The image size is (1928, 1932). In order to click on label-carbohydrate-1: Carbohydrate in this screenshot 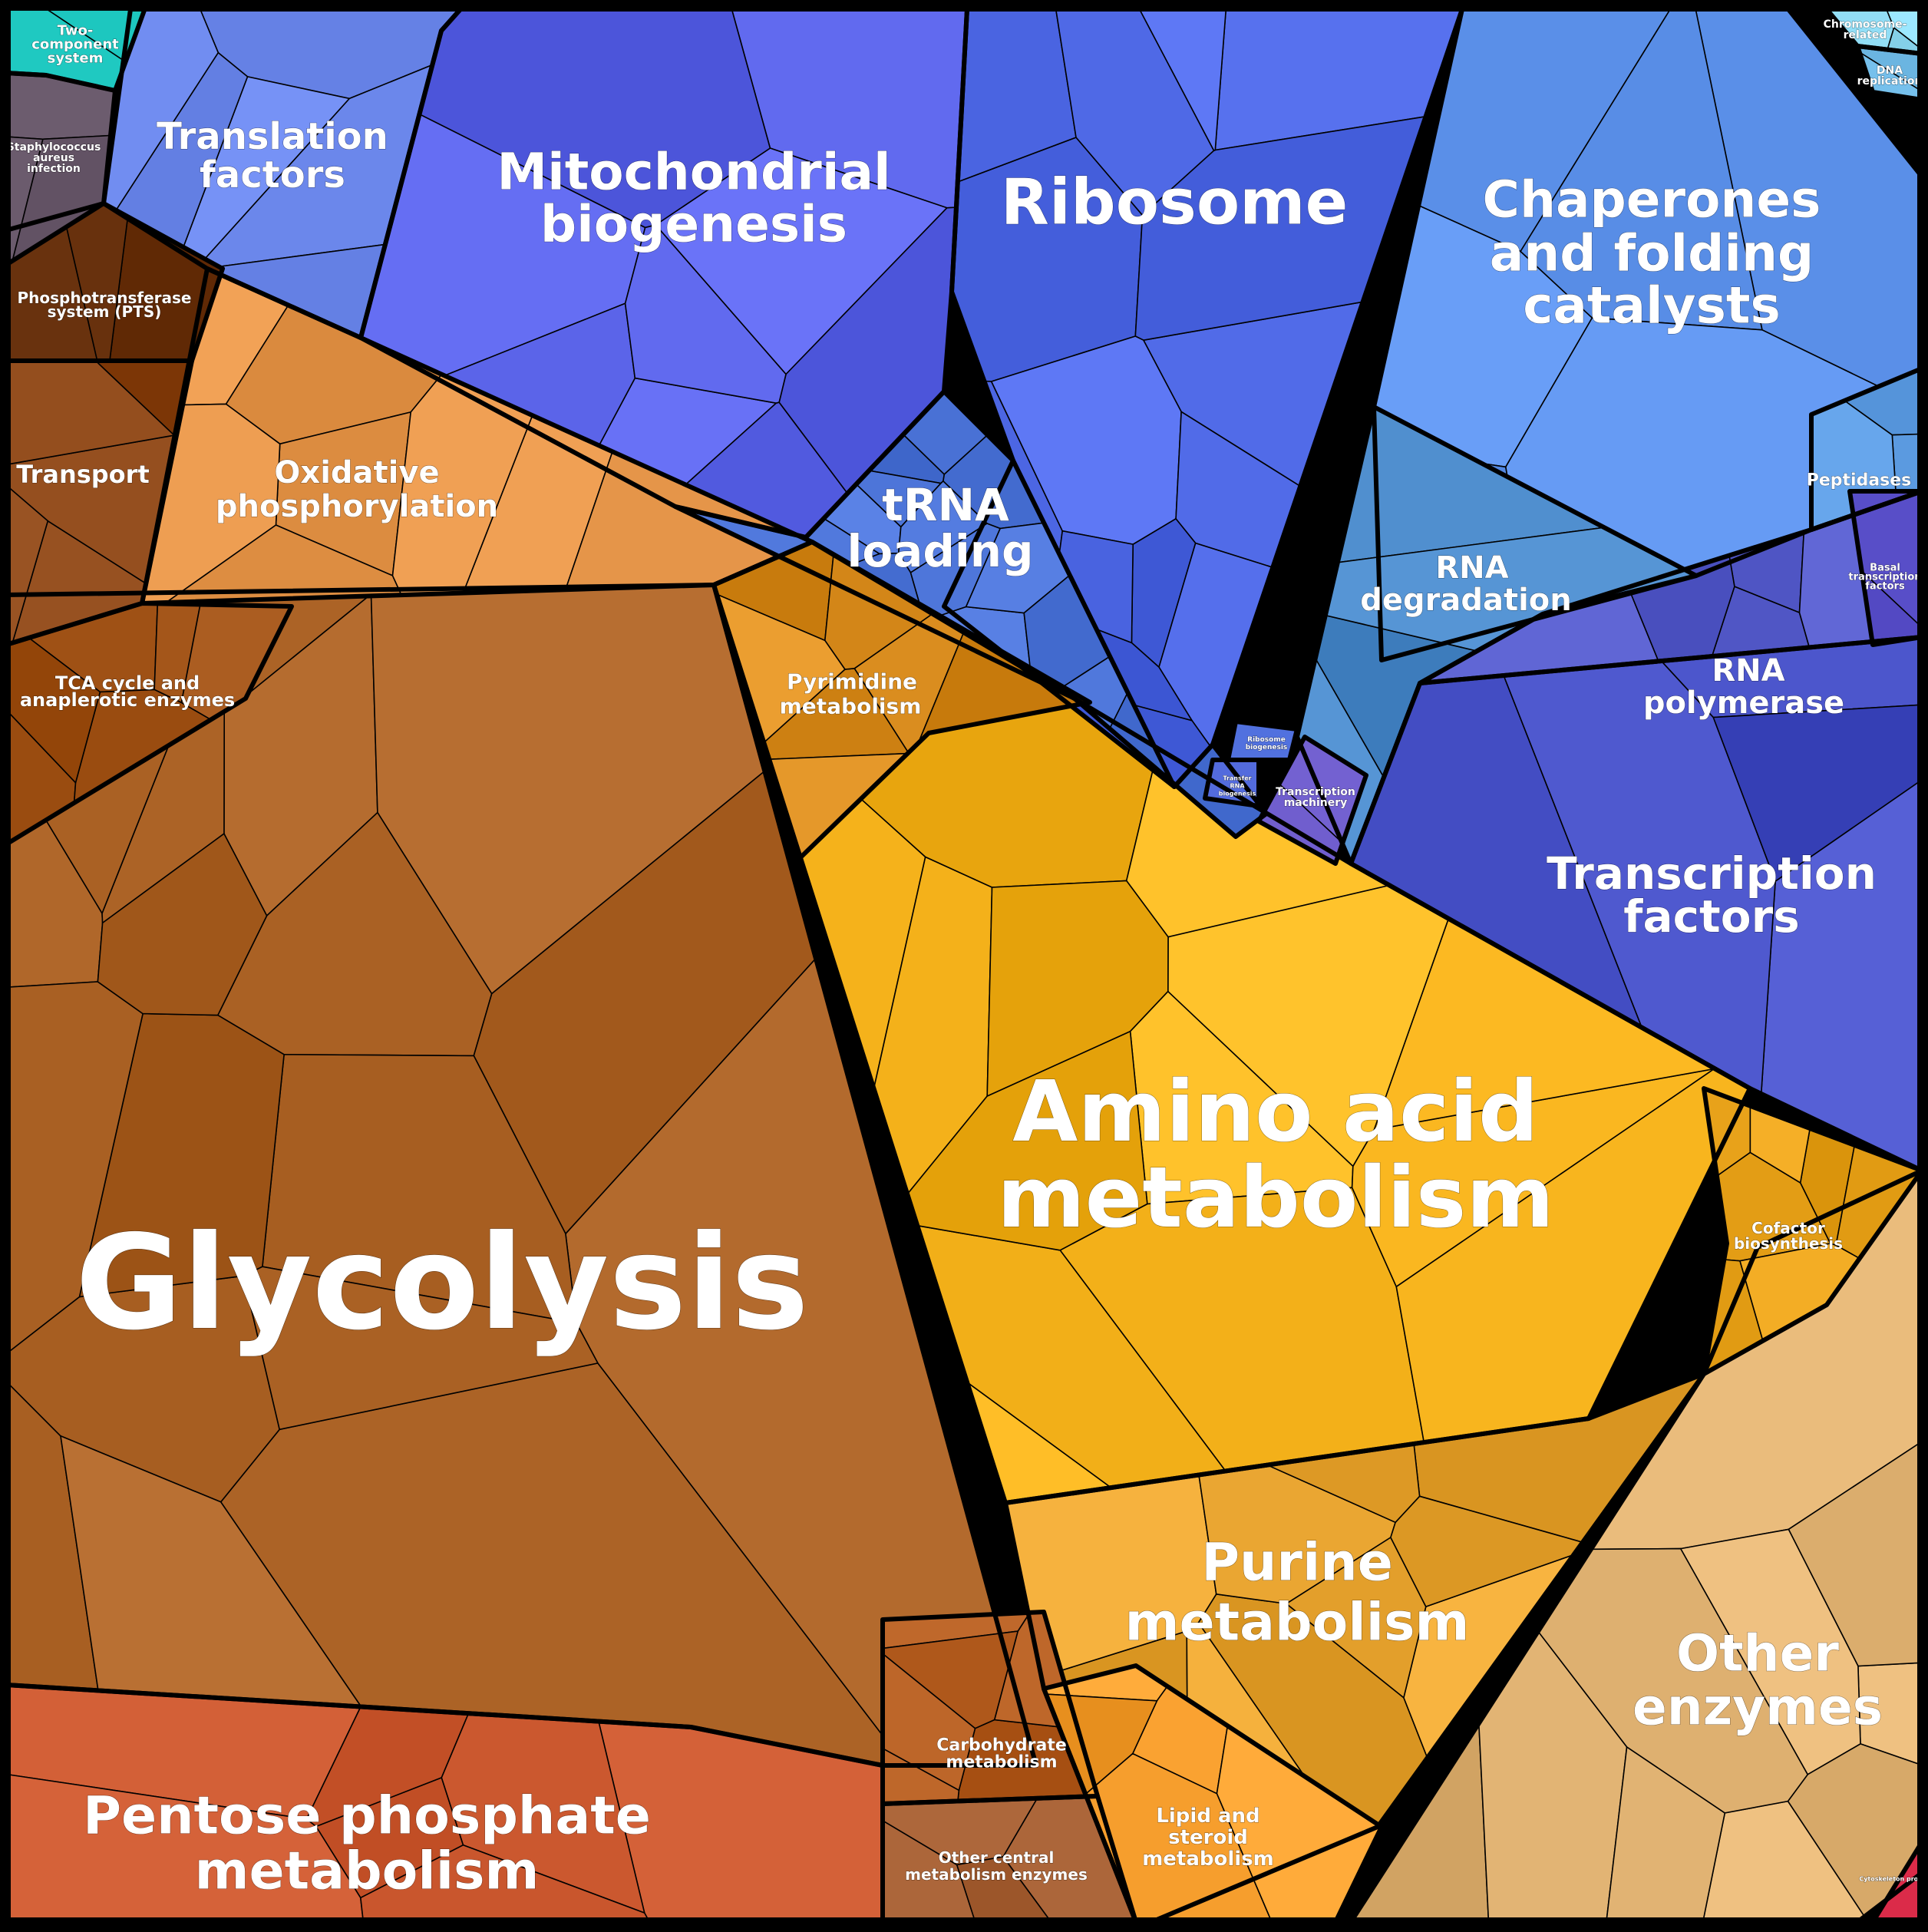, I will do `click(1002, 1746)`.